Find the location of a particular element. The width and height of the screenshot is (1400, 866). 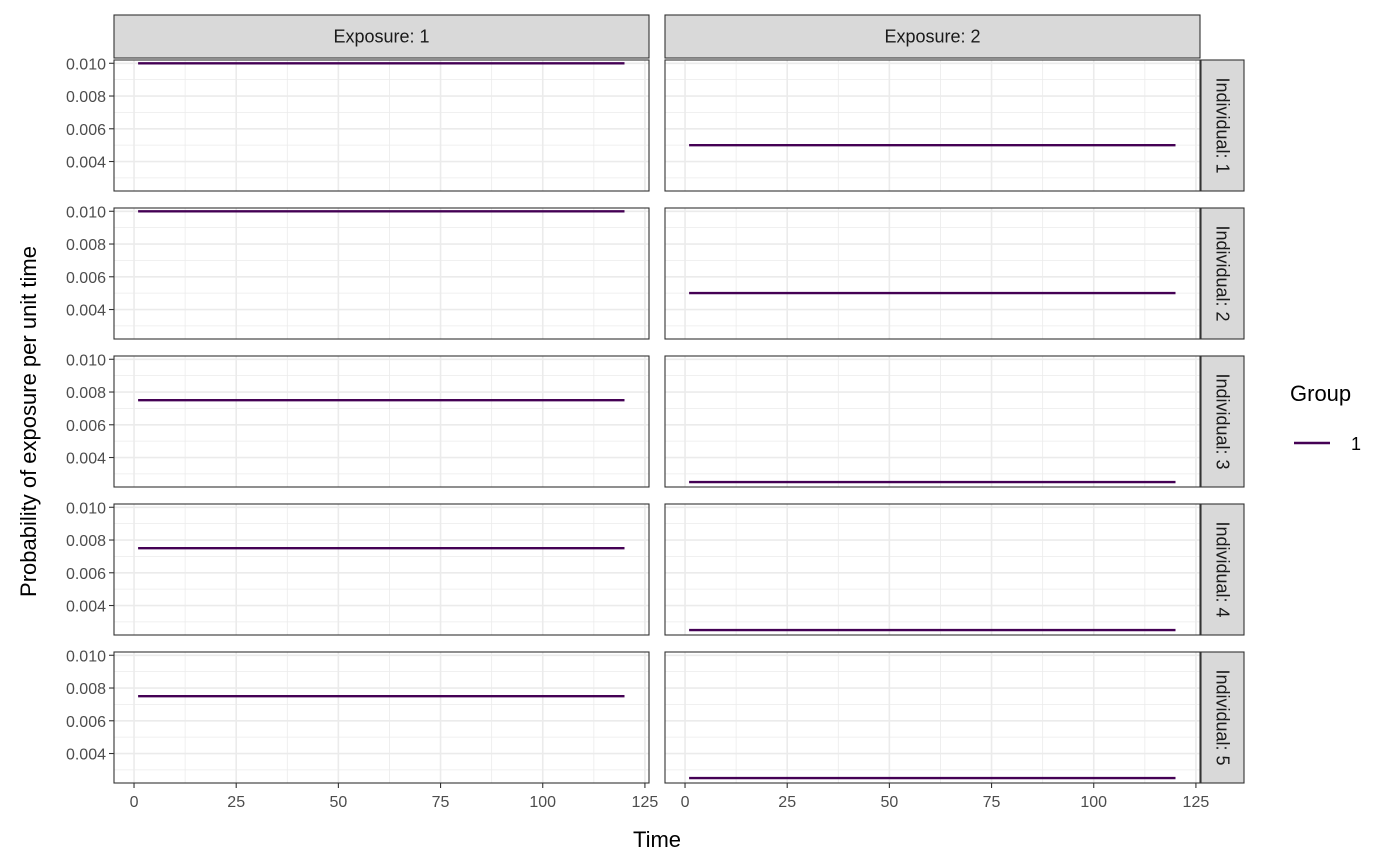

facet-row-label: Individual: 1 is located at coordinates (1223, 125).